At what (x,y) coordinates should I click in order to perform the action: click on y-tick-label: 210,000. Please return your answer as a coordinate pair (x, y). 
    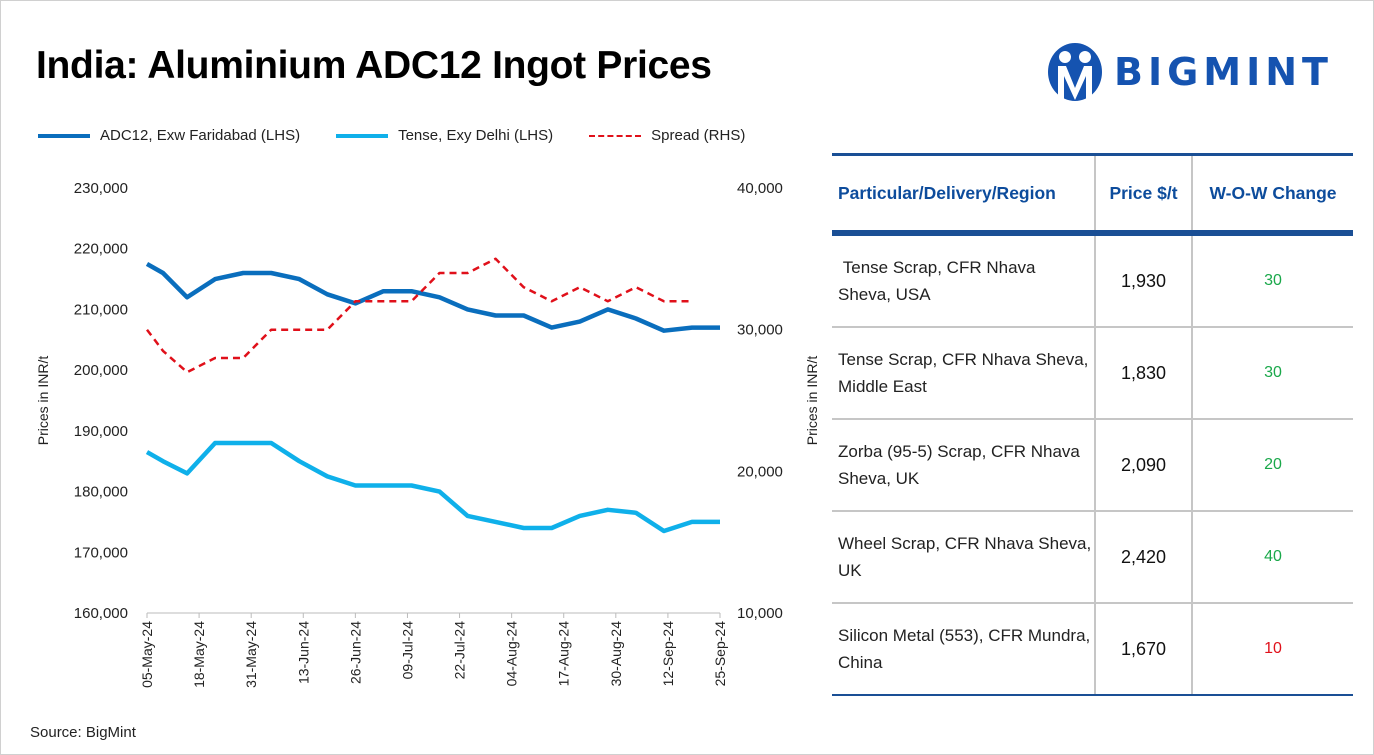
    Looking at the image, I should click on (101, 309).